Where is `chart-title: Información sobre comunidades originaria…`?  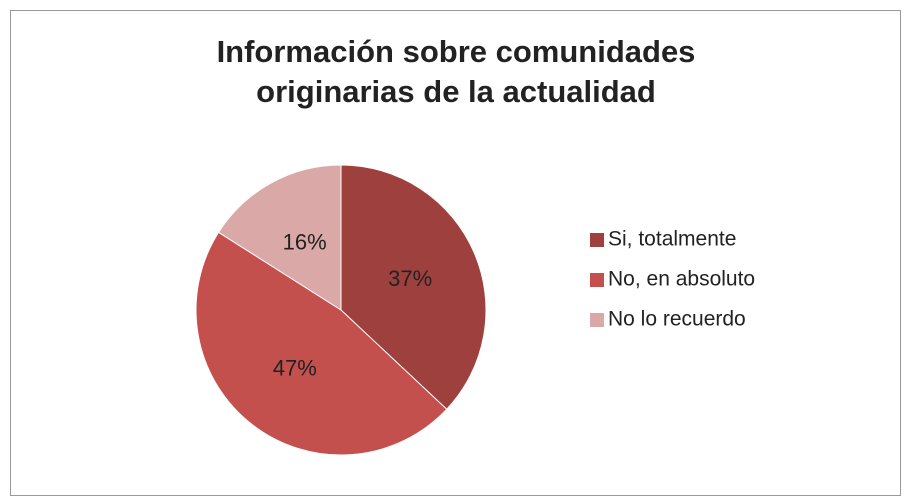
chart-title: Información sobre comunidades originaria… is located at coordinates (456, 71).